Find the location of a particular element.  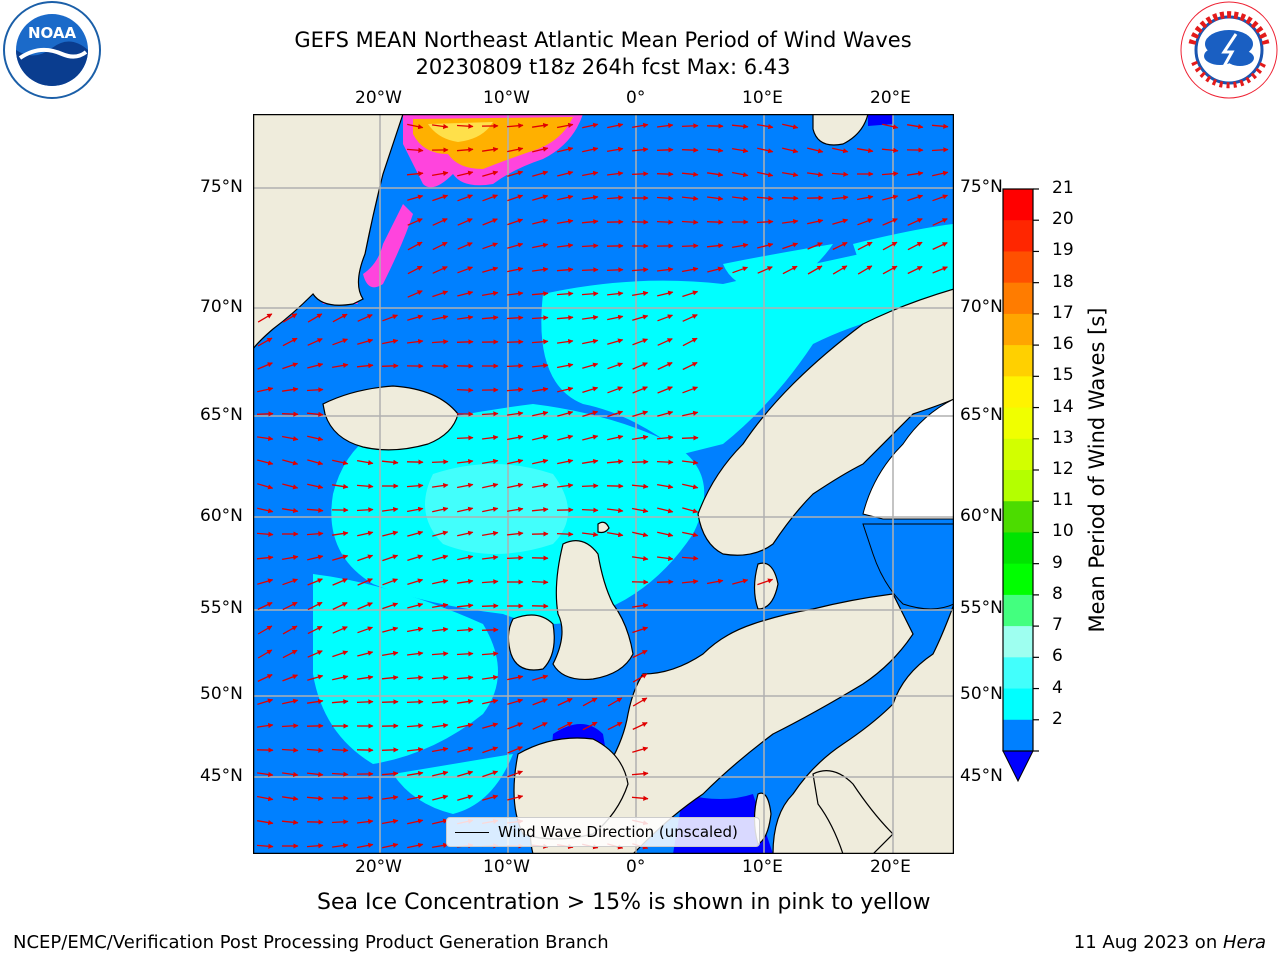

footer-host: Hera is located at coordinates (1244, 942).